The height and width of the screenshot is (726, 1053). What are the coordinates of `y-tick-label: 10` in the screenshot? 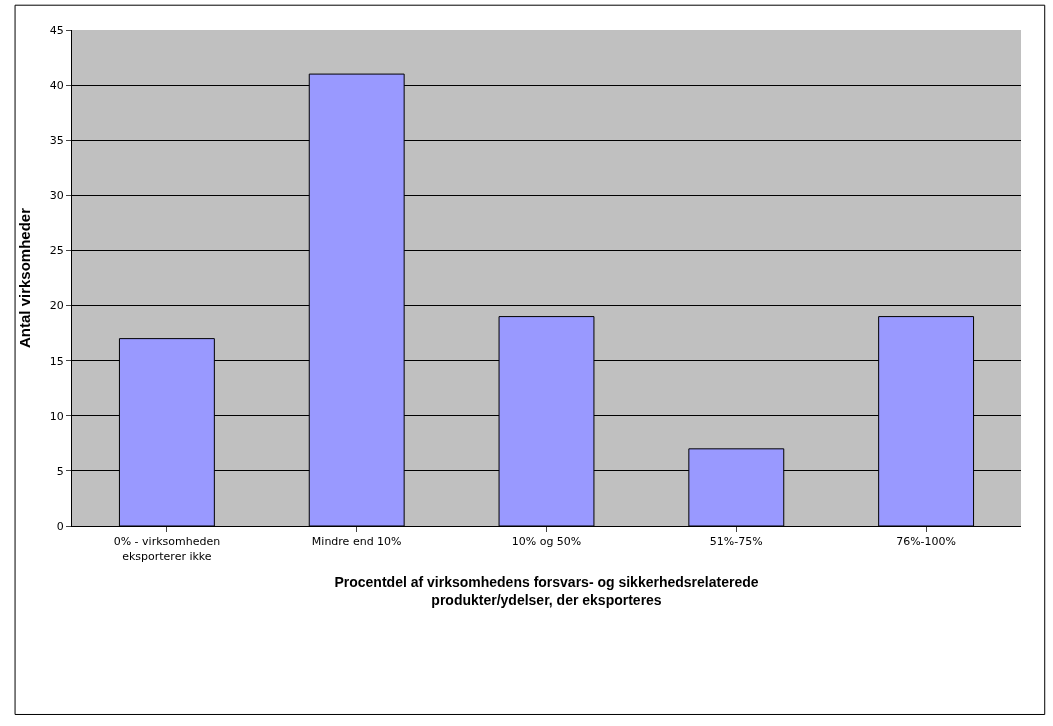 It's located at (56, 416).